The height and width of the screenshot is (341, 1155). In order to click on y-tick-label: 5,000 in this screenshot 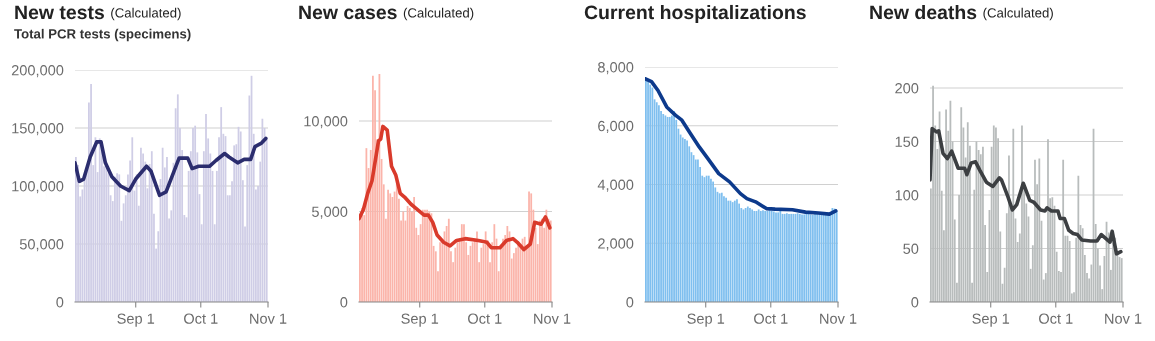, I will do `click(329, 212)`.